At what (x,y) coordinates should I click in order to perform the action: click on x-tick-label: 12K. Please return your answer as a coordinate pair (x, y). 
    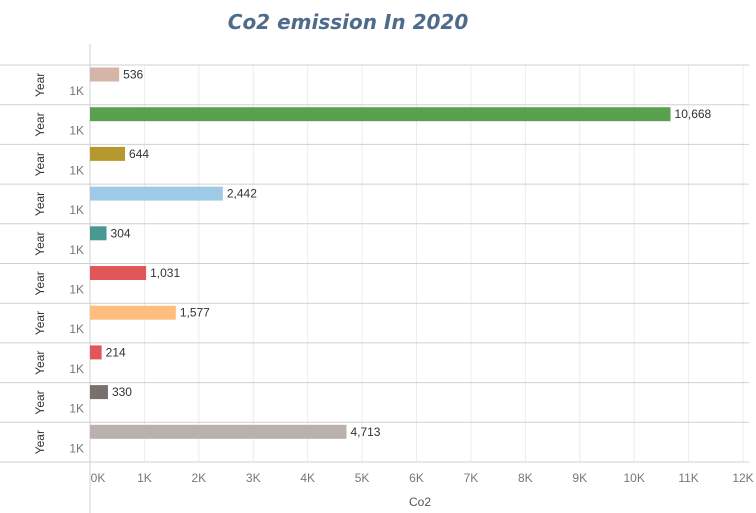
    Looking at the image, I should click on (742, 478).